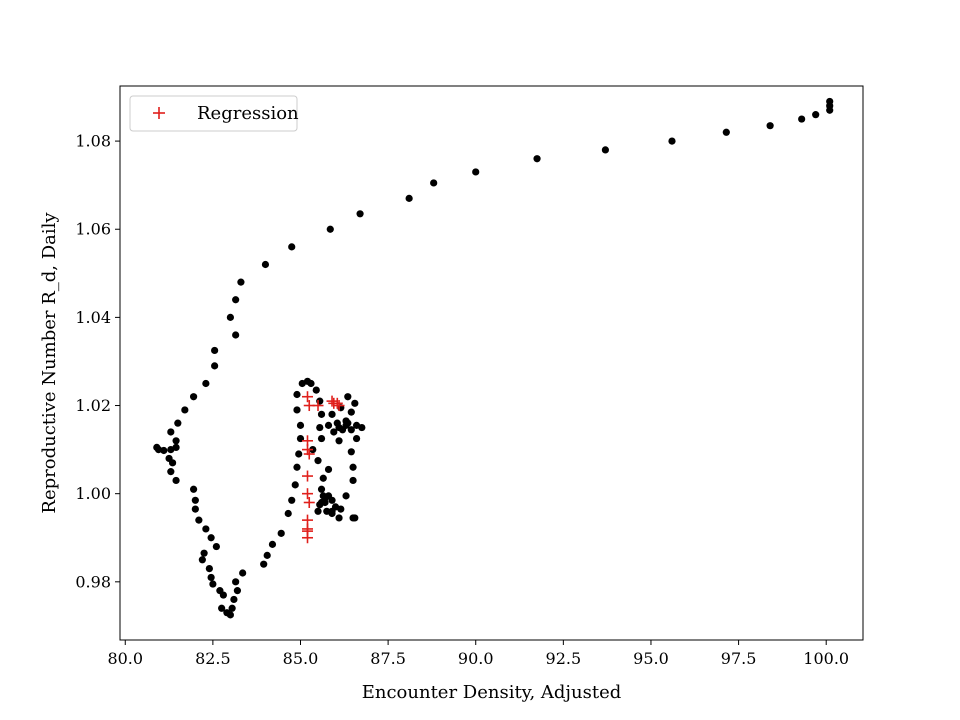  What do you see at coordinates (93, 229) in the screenshot?
I see `y-tick-label: 1.06` at bounding box center [93, 229].